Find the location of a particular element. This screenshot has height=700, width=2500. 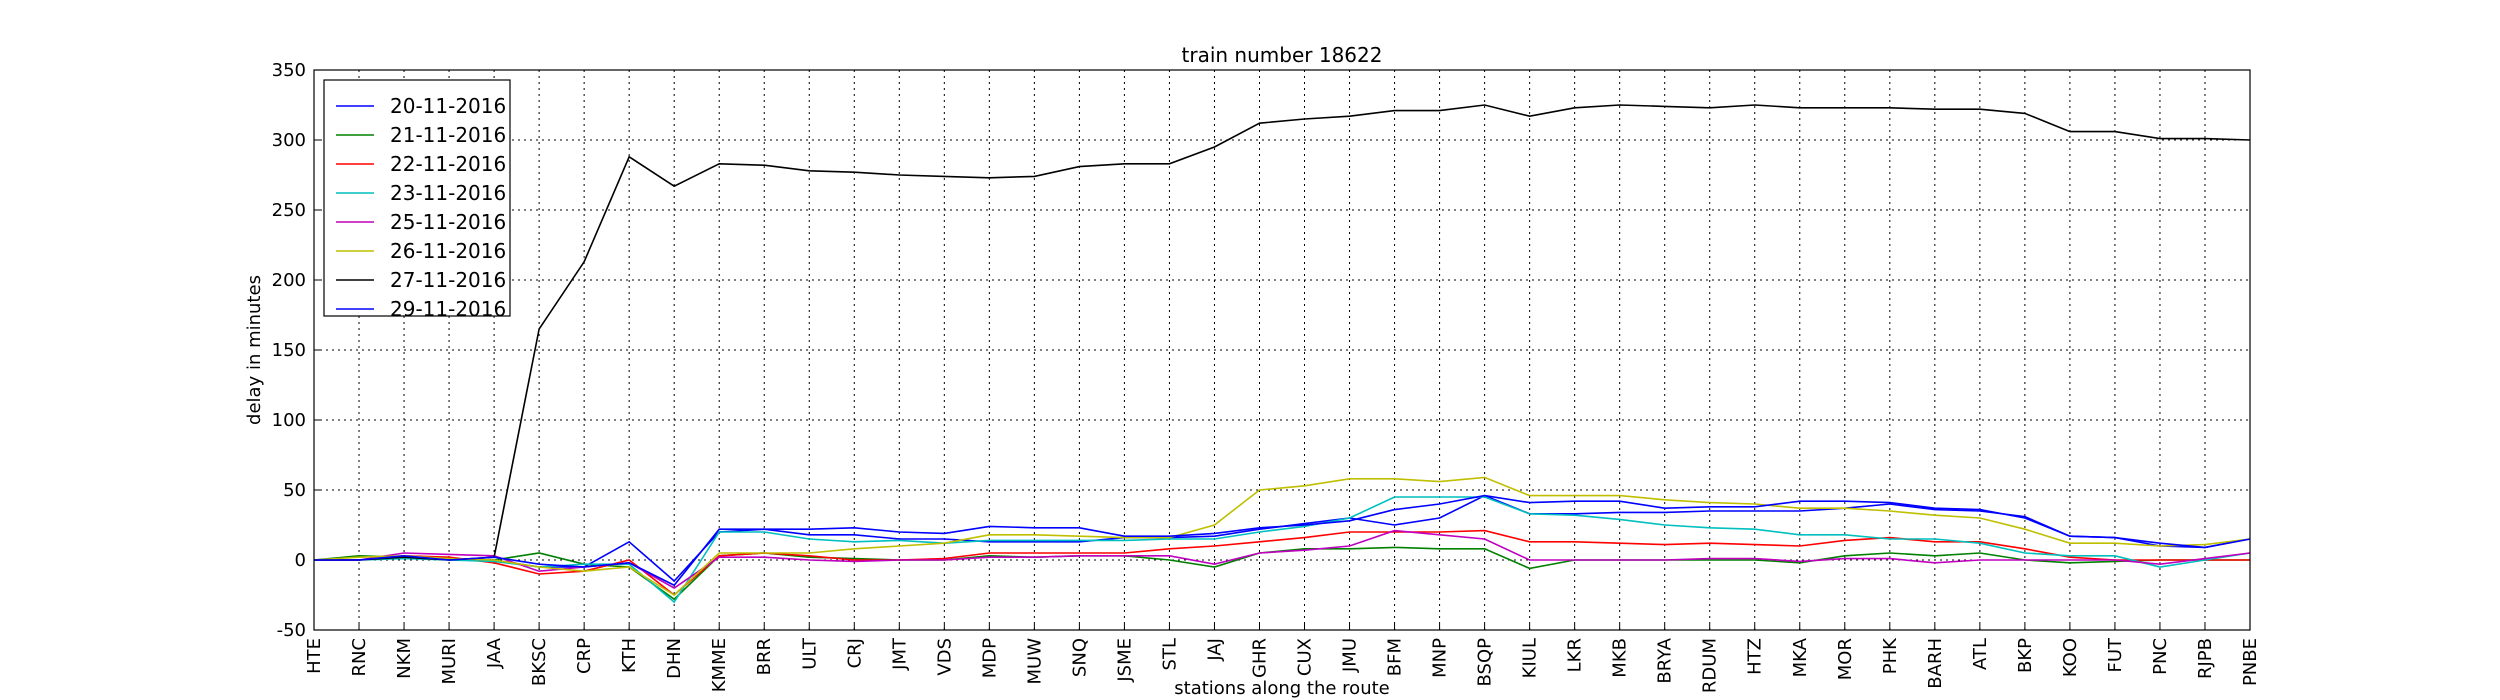

x-tick-label: BKP is located at coordinates (2025, 655).